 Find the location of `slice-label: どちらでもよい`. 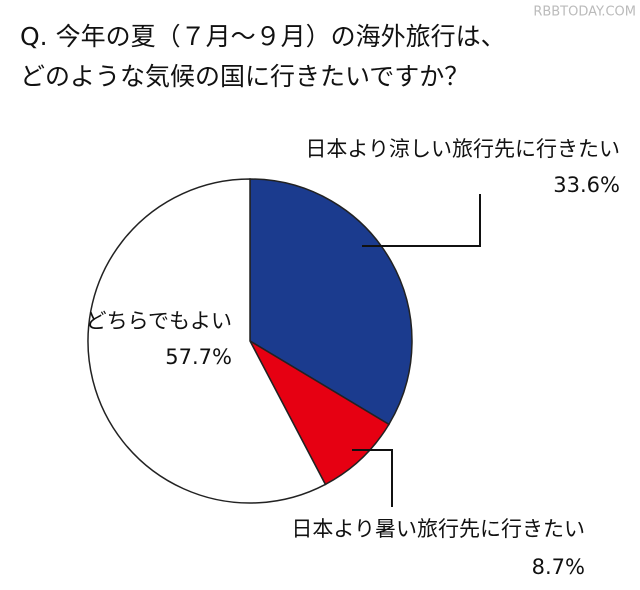

slice-label: どちらでもよい is located at coordinates (159, 321).